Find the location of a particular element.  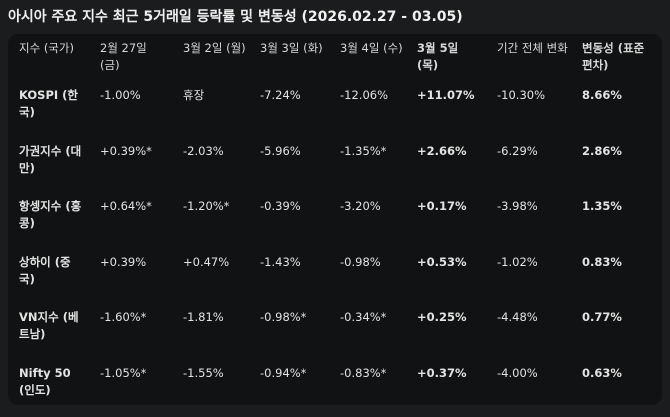

index-name: 항셍지수 (홍콩) is located at coordinates (52, 223).